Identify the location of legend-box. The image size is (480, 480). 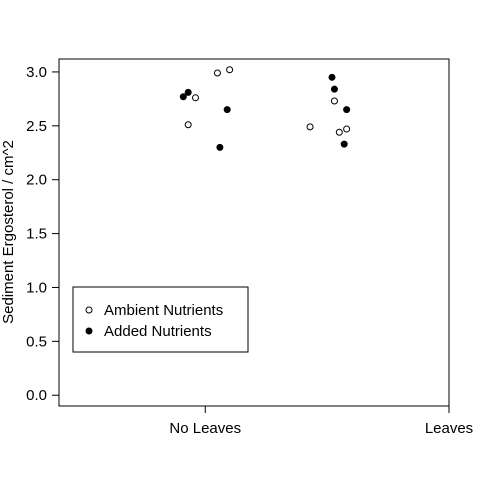
(160, 319).